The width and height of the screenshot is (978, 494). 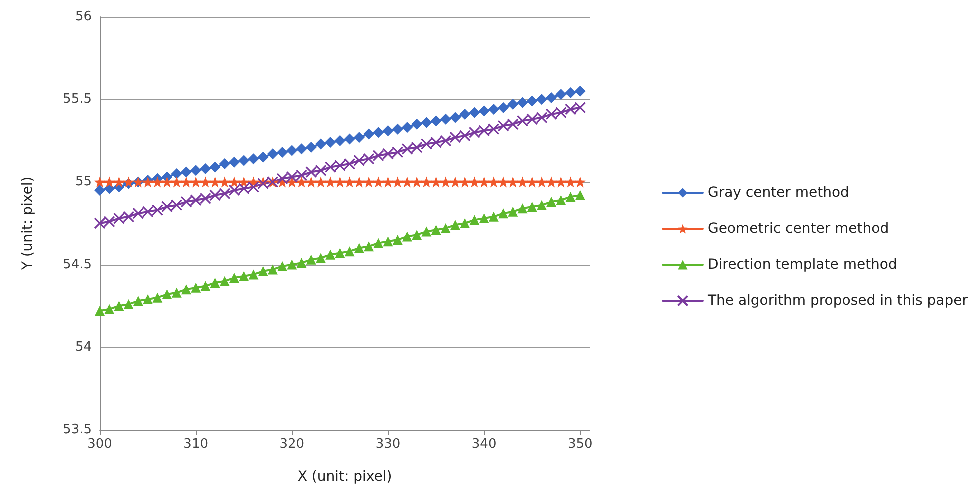 I want to click on y-tick-label: 56, so click(x=83, y=17).